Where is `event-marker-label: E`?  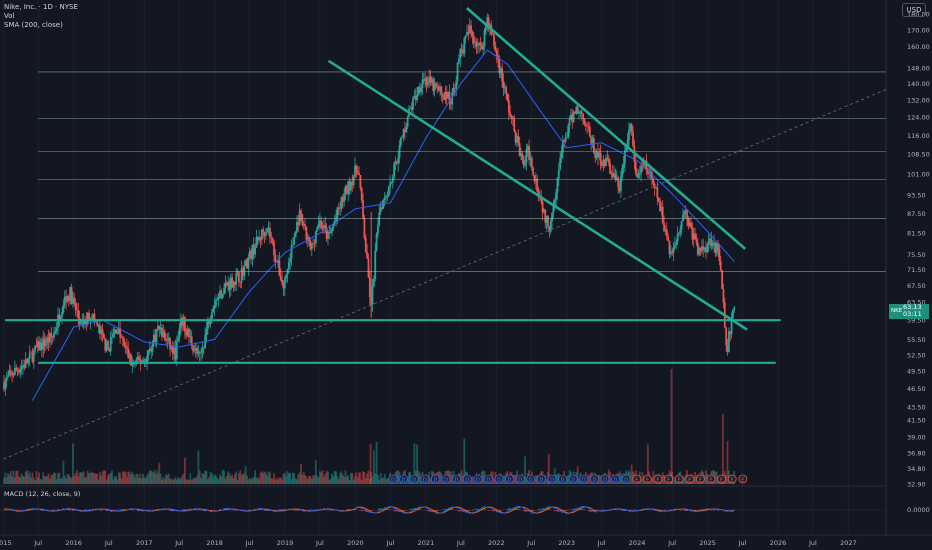
event-marker-label: E is located at coordinates (679, 480).